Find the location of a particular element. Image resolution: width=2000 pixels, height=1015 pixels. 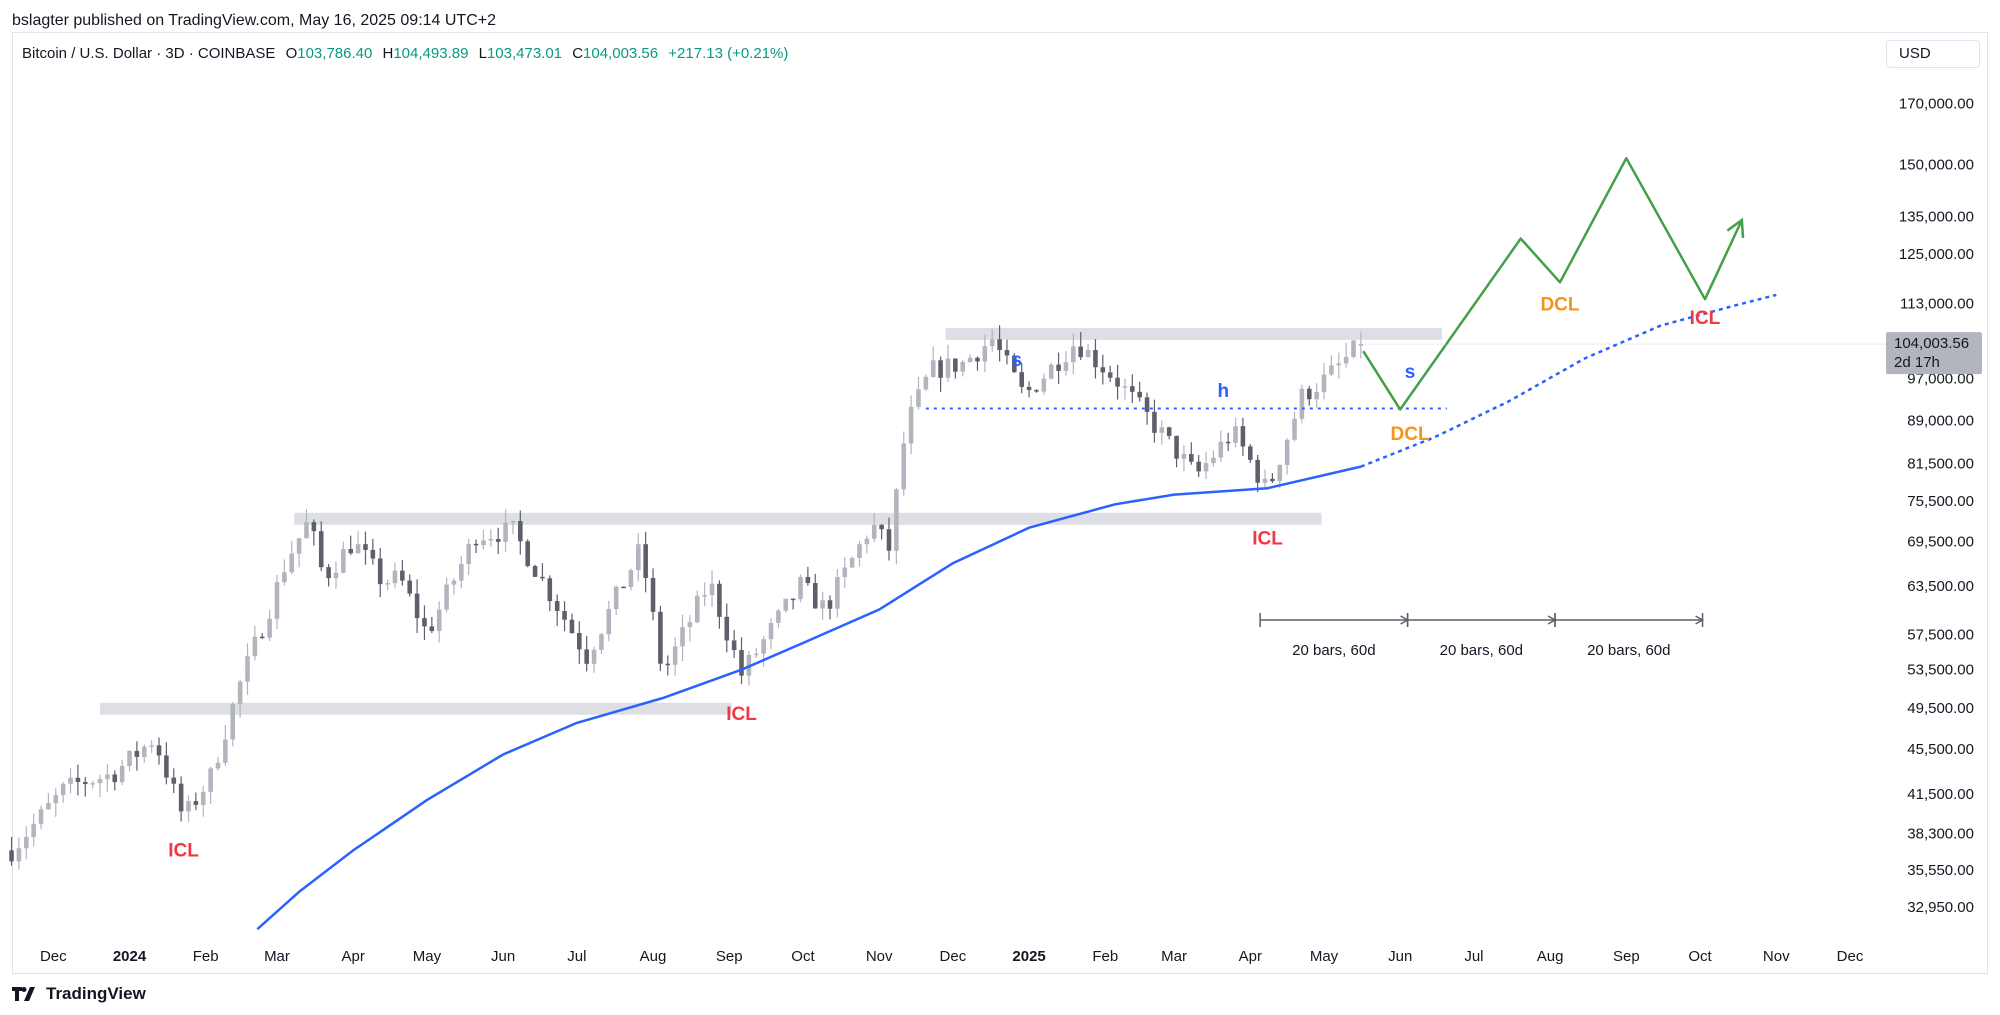

currency-selector: USD is located at coordinates (1933, 54).